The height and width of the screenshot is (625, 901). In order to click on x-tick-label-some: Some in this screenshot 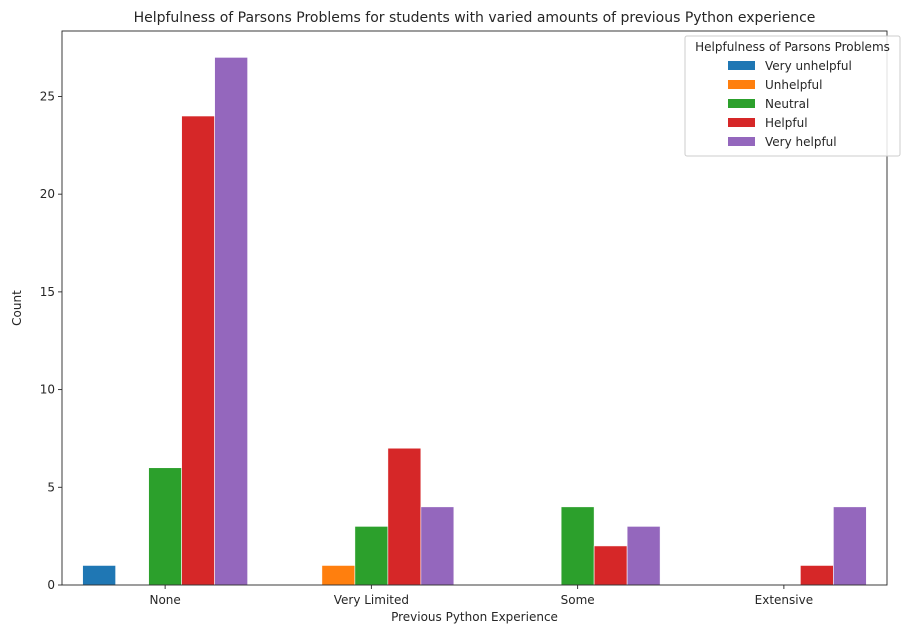, I will do `click(578, 600)`.